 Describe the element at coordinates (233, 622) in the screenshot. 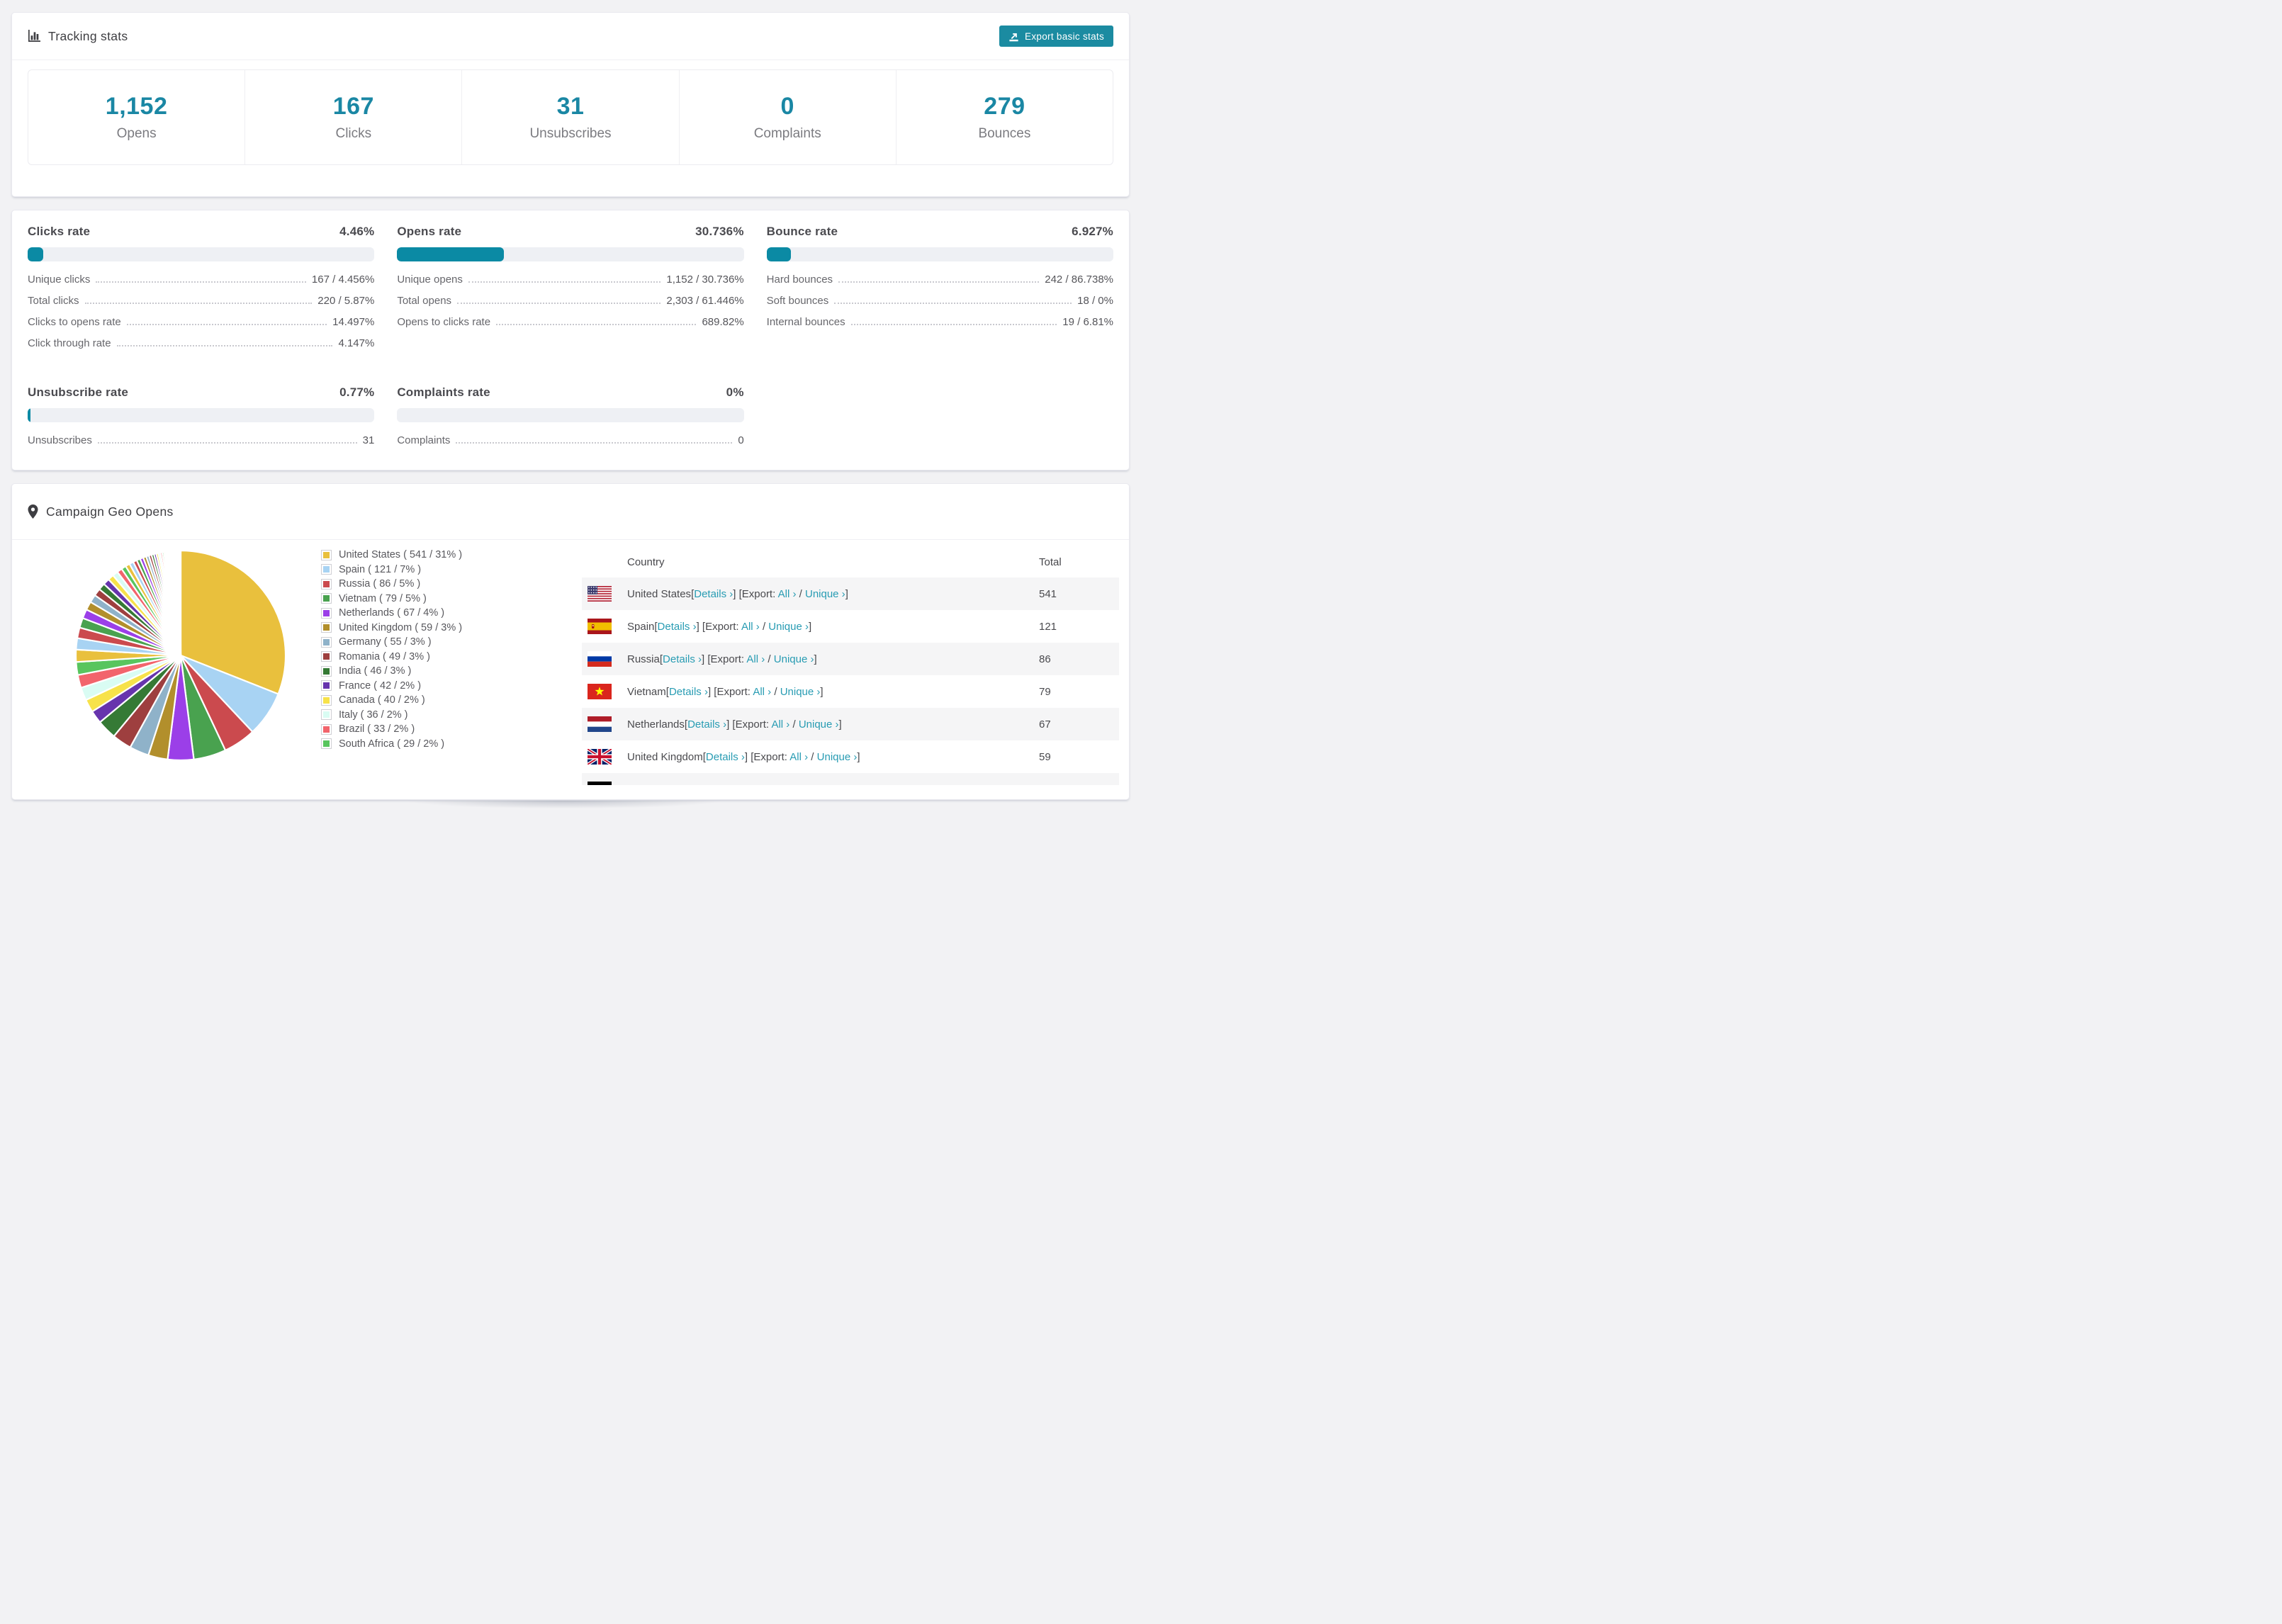

I see `pie-slice-united-states` at that location.